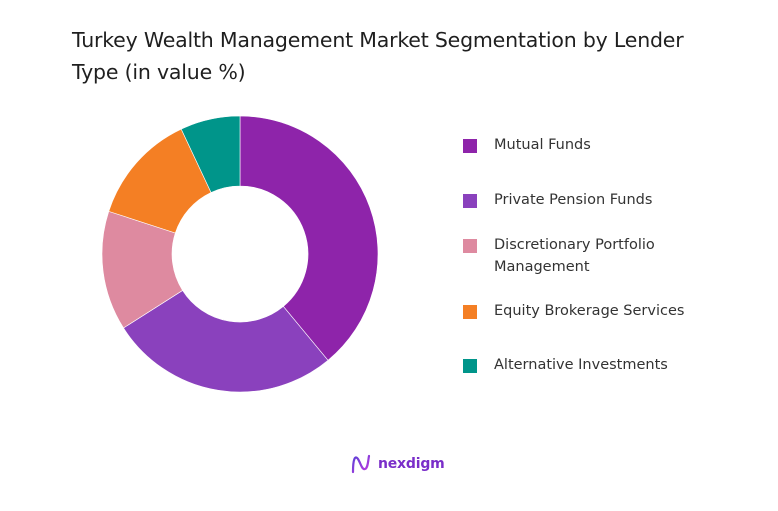 Image resolution: width=778 pixels, height=511 pixels. What do you see at coordinates (573, 200) in the screenshot?
I see `legend-label: Private Pension Funds` at bounding box center [573, 200].